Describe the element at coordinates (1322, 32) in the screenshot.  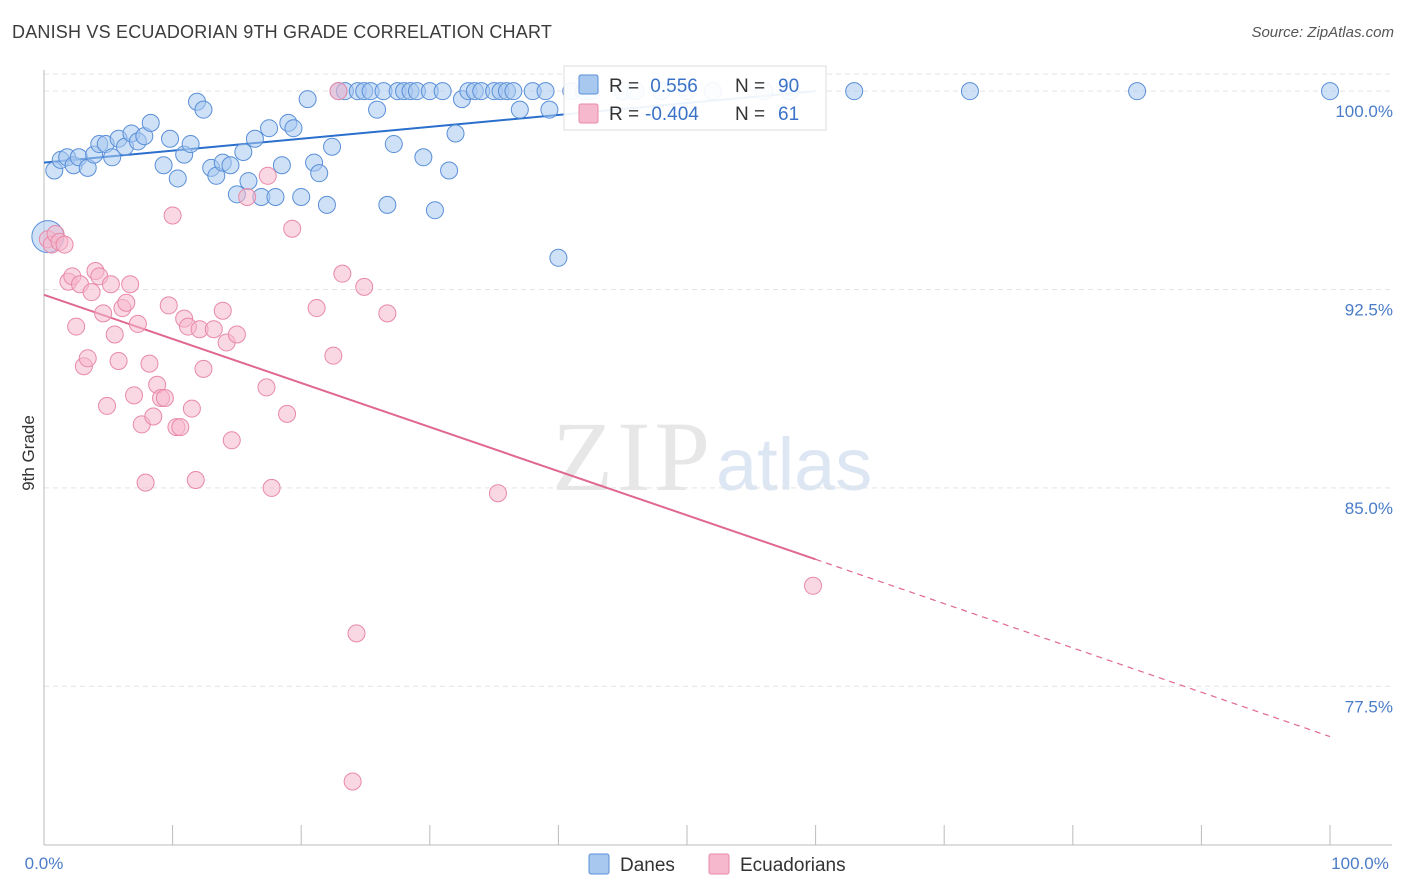
I see `source-label: Source: ZipAtlas.com` at that location.